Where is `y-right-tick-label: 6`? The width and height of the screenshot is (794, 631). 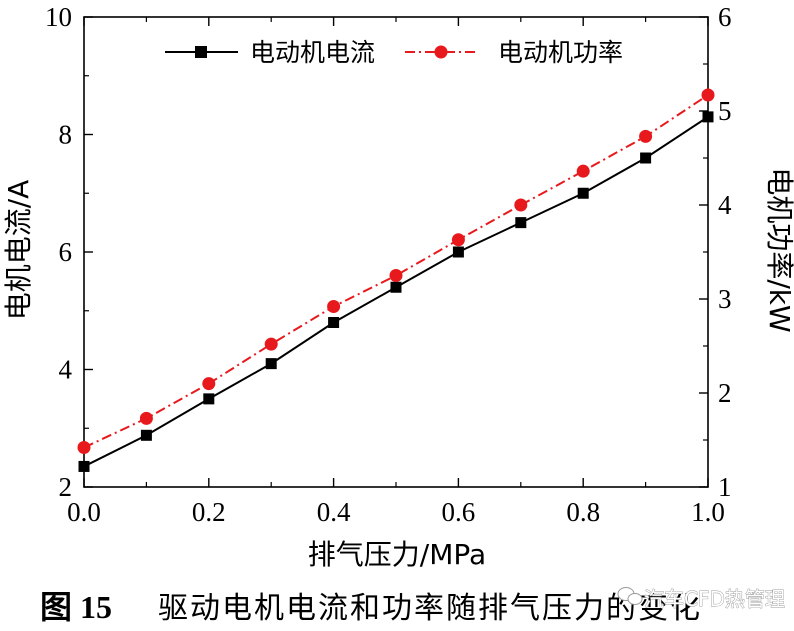
y-right-tick-label: 6 is located at coordinates (725, 17).